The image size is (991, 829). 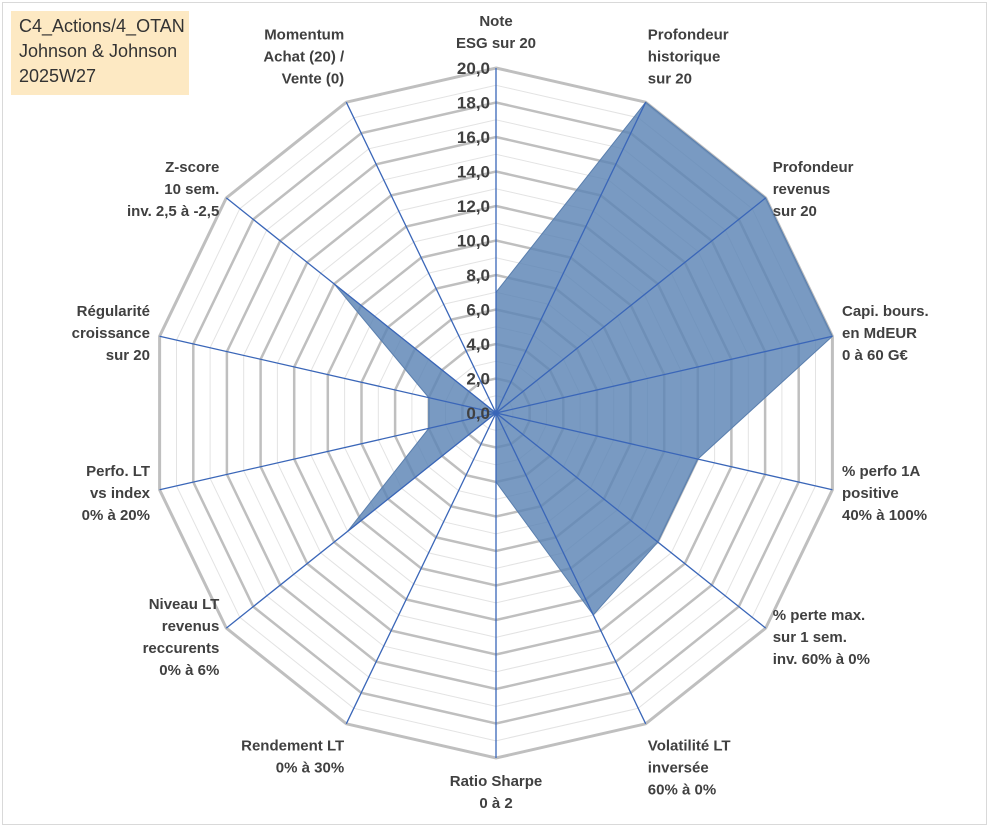 I want to click on axis-label-line: inversée, so click(x=678, y=767).